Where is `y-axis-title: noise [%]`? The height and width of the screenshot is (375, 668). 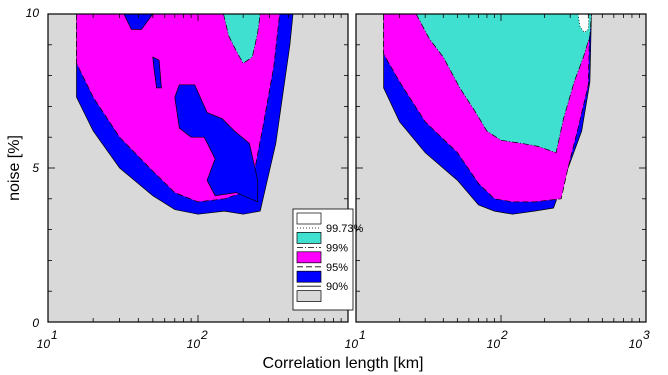
y-axis-title: noise [%] is located at coordinates (14, 168).